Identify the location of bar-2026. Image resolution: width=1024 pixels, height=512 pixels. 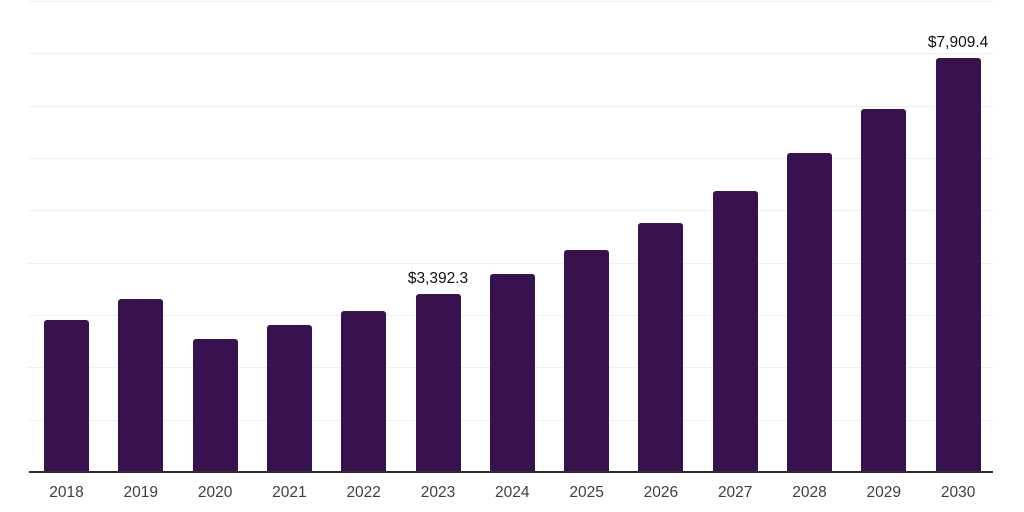
(661, 347).